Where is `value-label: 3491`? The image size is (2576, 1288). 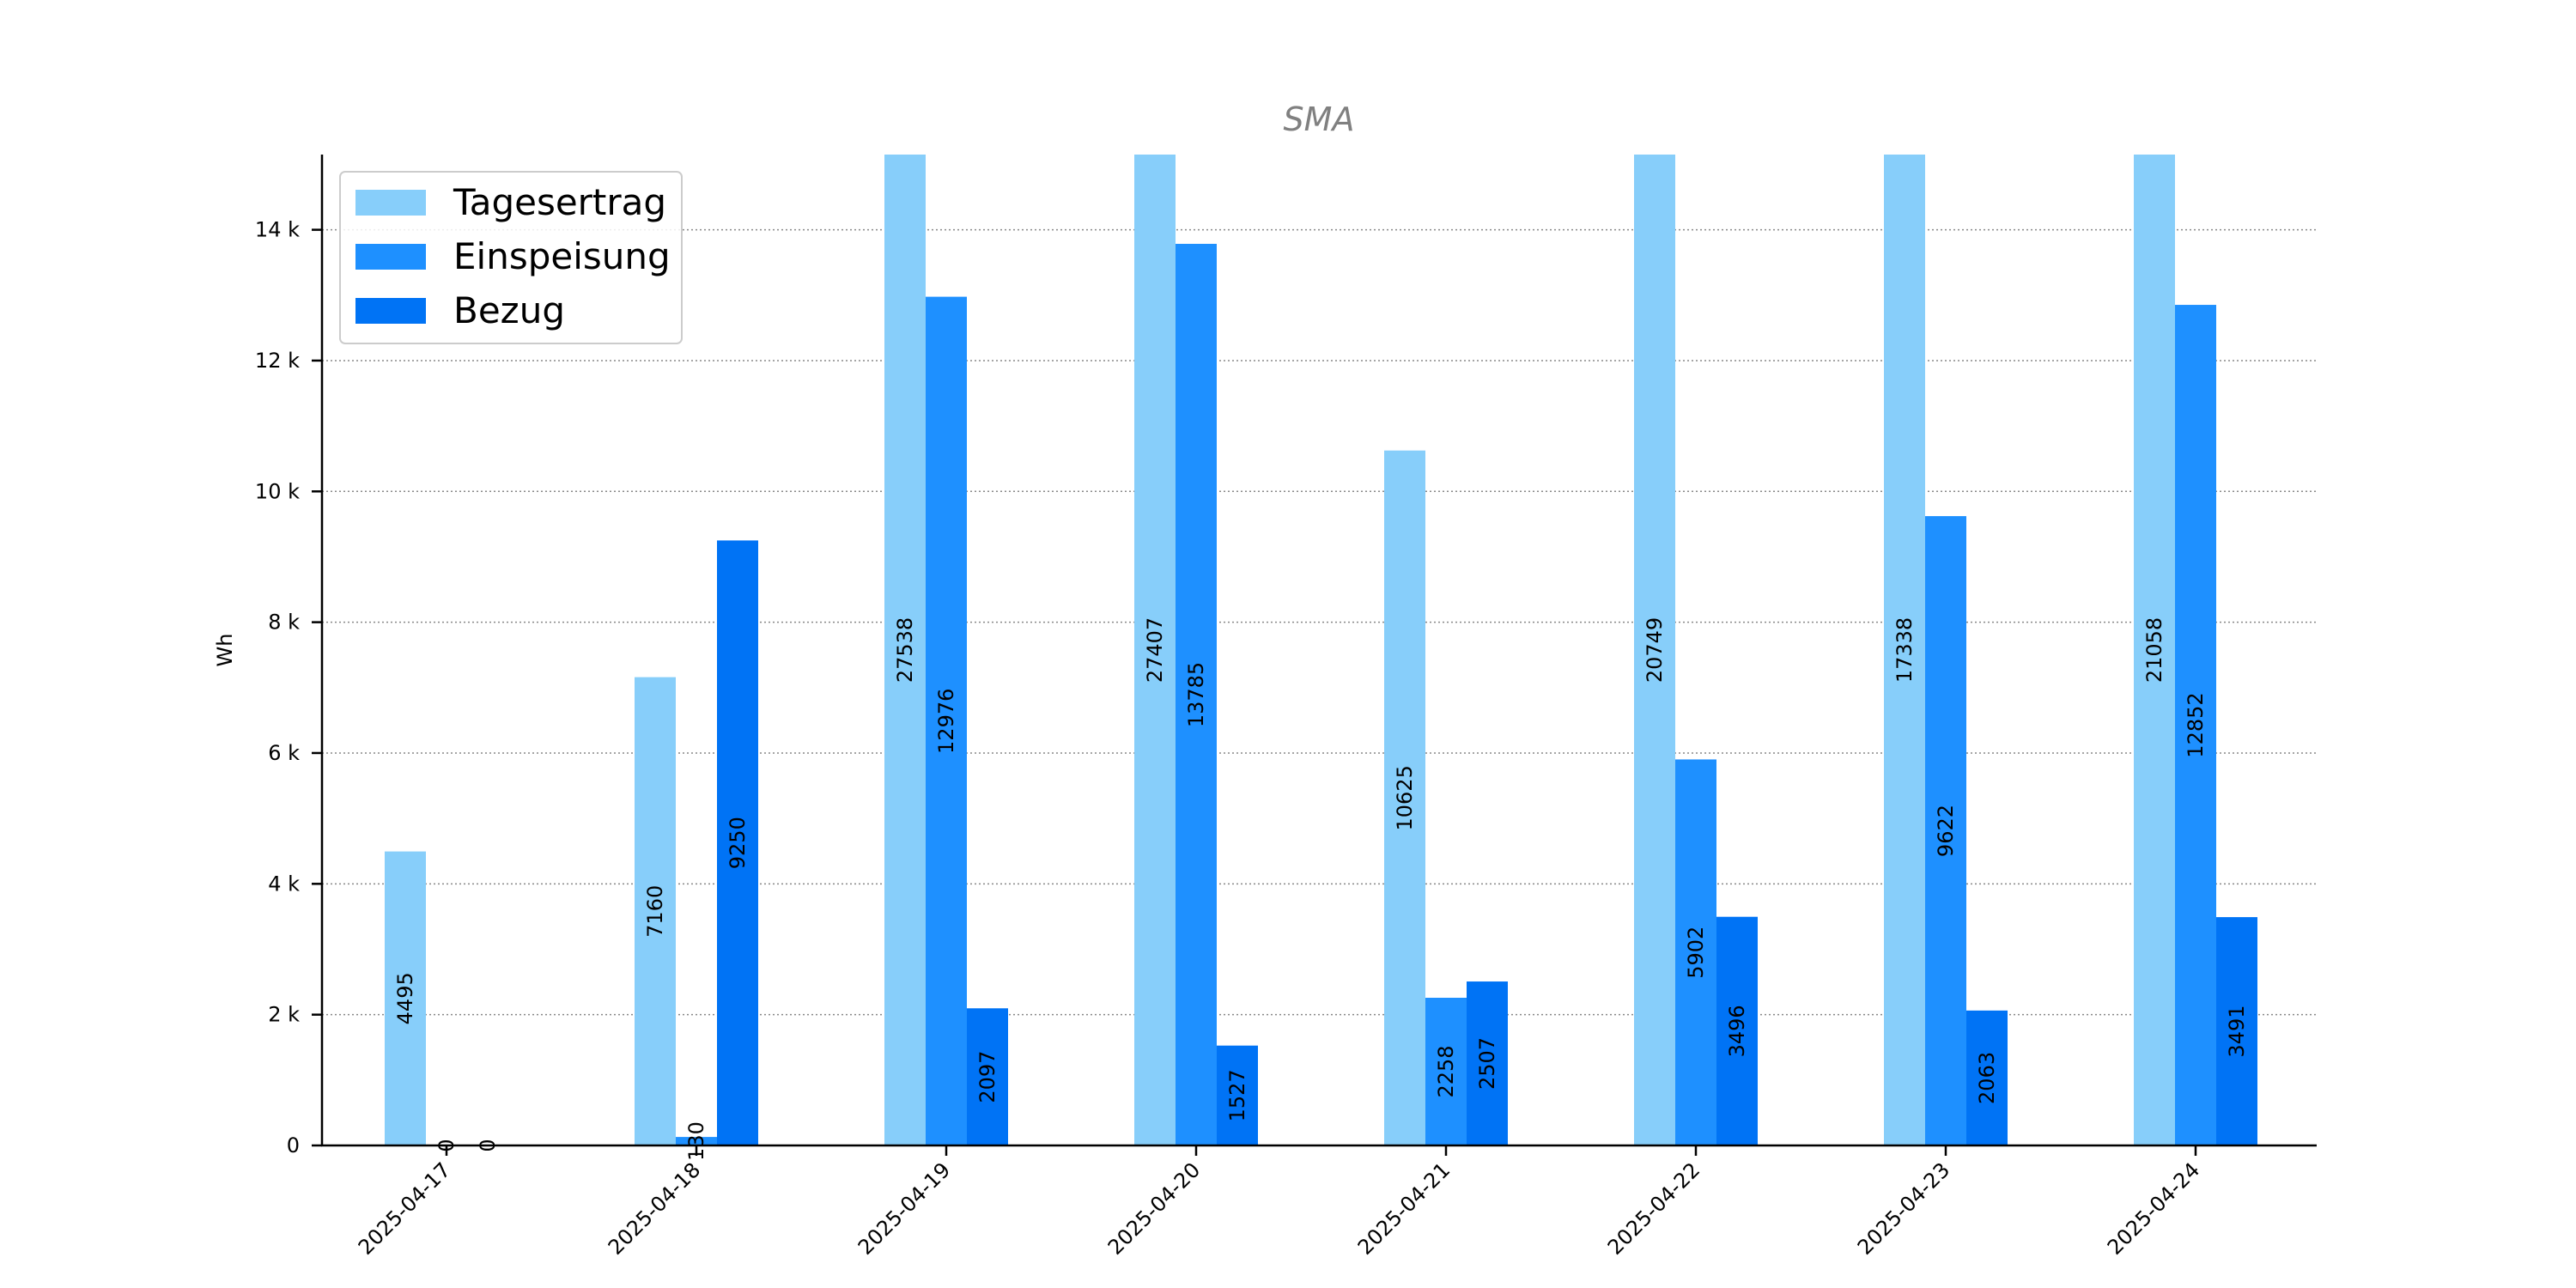
value-label: 3491 is located at coordinates (2237, 1031).